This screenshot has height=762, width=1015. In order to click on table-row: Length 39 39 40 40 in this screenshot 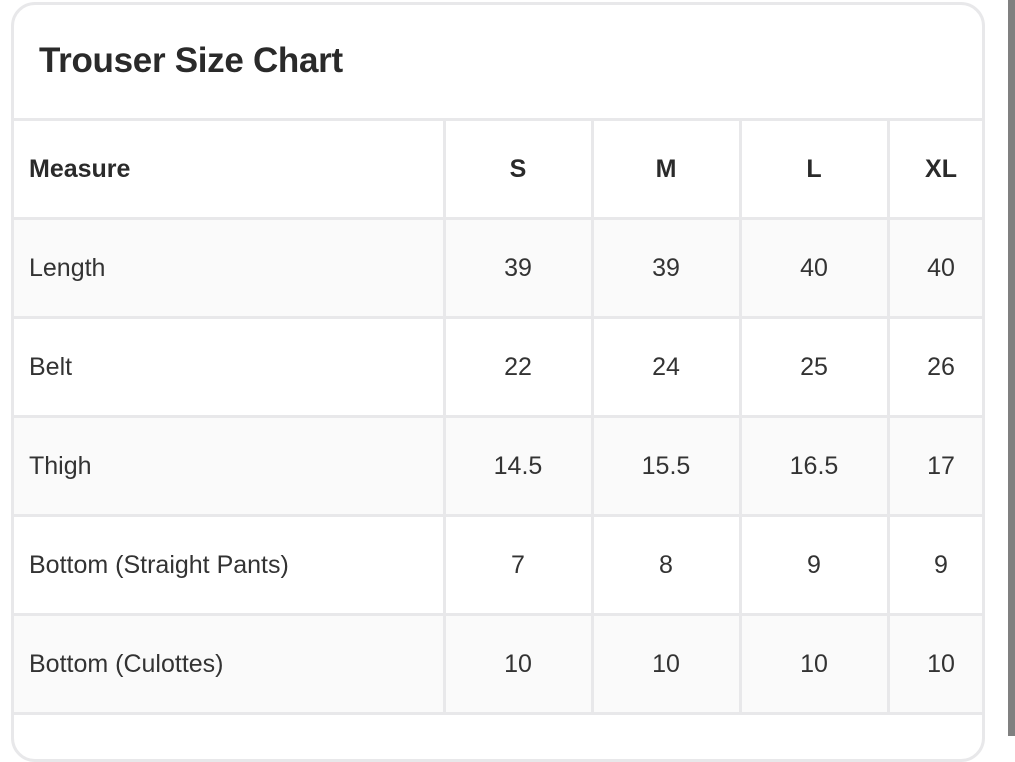, I will do `click(498, 268)`.